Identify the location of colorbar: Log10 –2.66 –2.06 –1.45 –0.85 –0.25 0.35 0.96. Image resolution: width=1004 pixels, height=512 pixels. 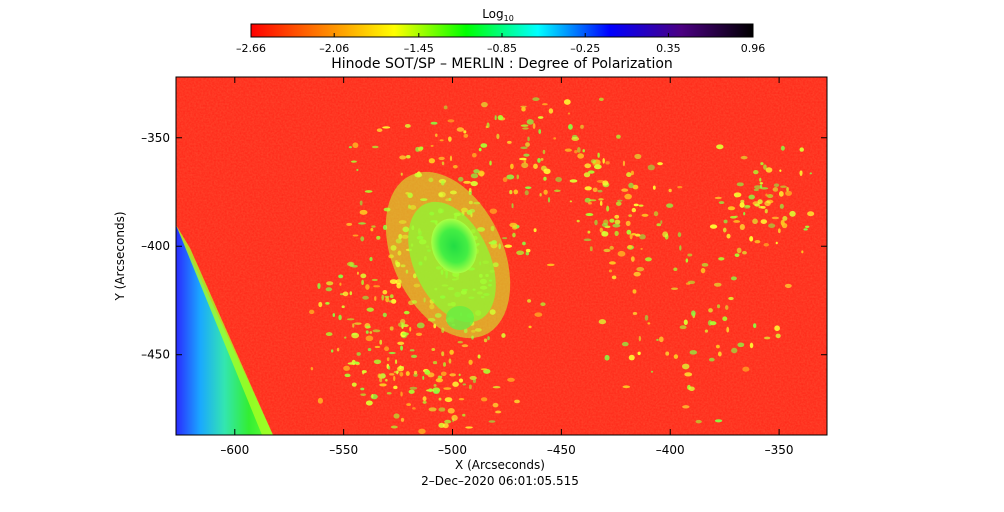
(500, 31).